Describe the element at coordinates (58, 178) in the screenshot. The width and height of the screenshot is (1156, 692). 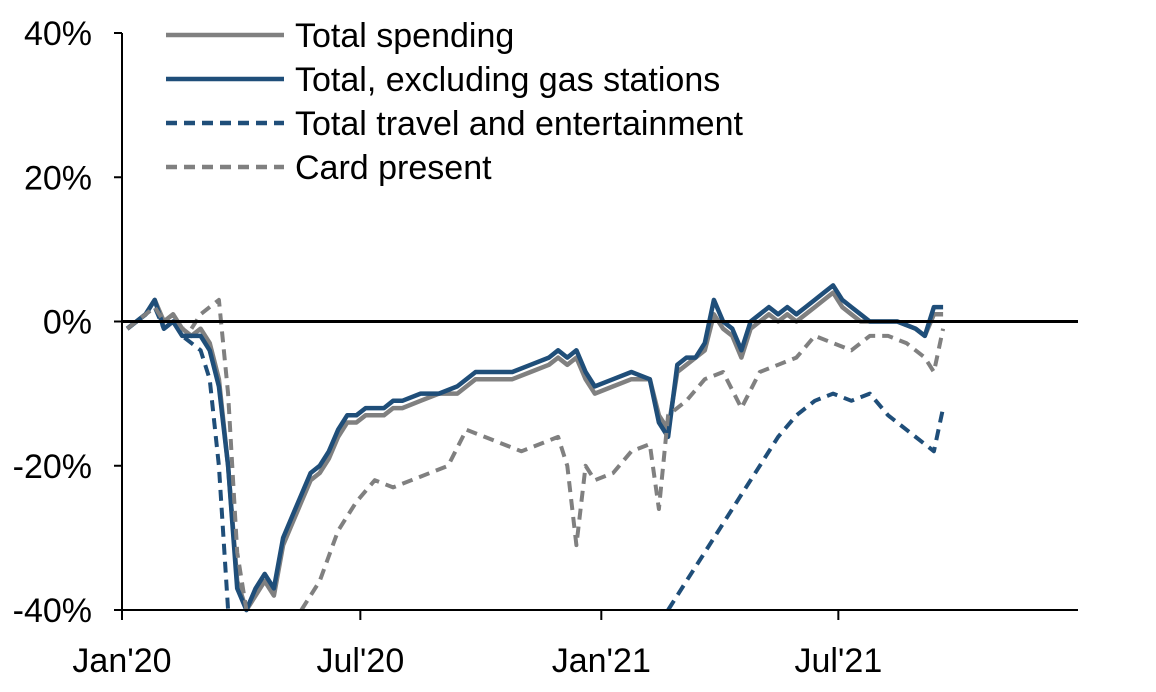
I see `y-tick-label: 20%` at that location.